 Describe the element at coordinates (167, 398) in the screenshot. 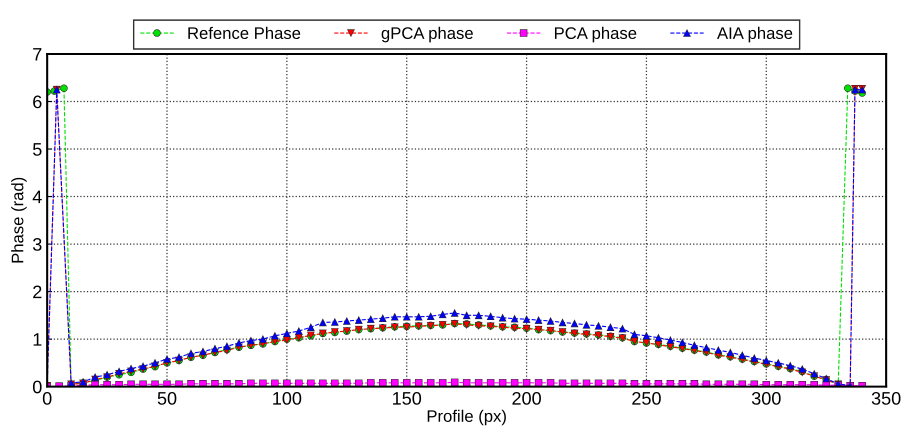

I see `x-tick-label: 50` at that location.